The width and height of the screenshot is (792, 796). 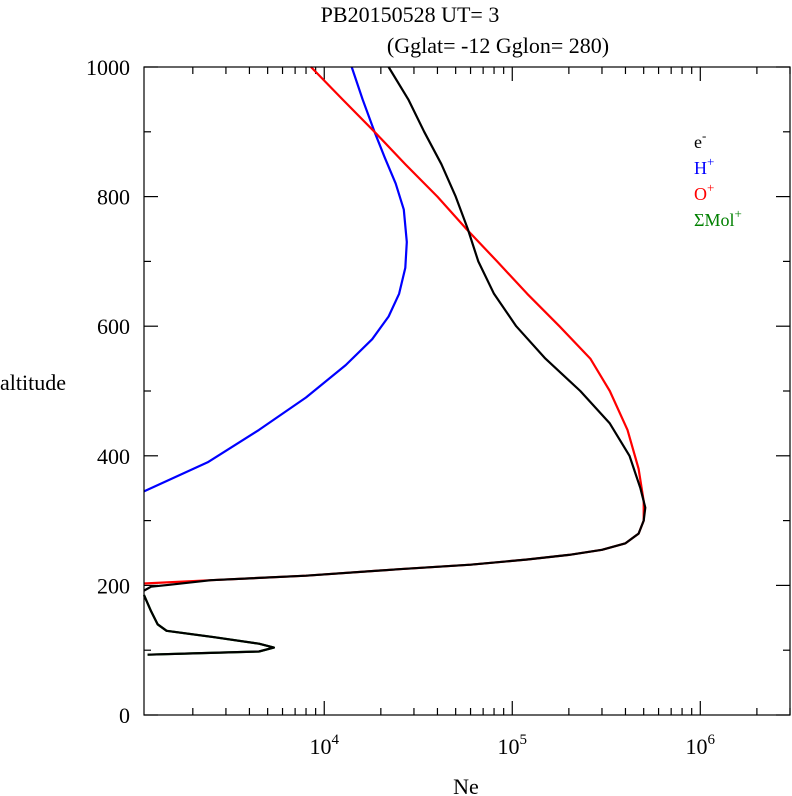 I want to click on legend-entry: H+, so click(x=704, y=166).